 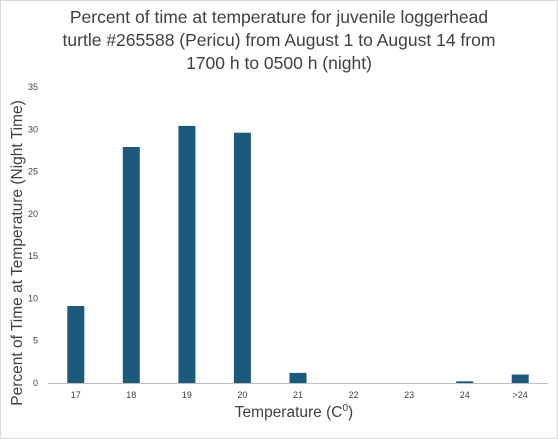 I want to click on x-axis-label: Temperature (C0), so click(x=294, y=412).